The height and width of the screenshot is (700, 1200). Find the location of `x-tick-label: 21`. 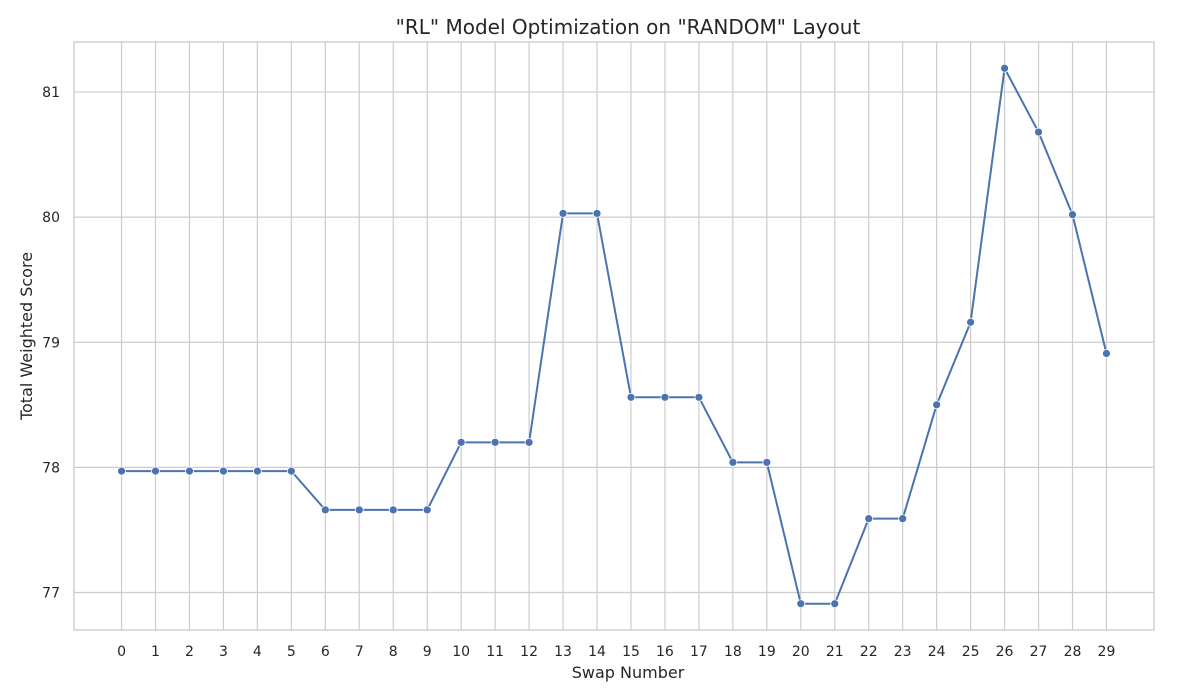

x-tick-label: 21 is located at coordinates (835, 652).